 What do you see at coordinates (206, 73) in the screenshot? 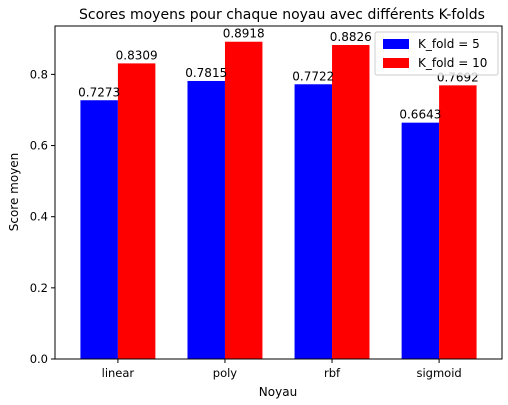
I see `data-label-poly-series-0: 0.7815` at bounding box center [206, 73].